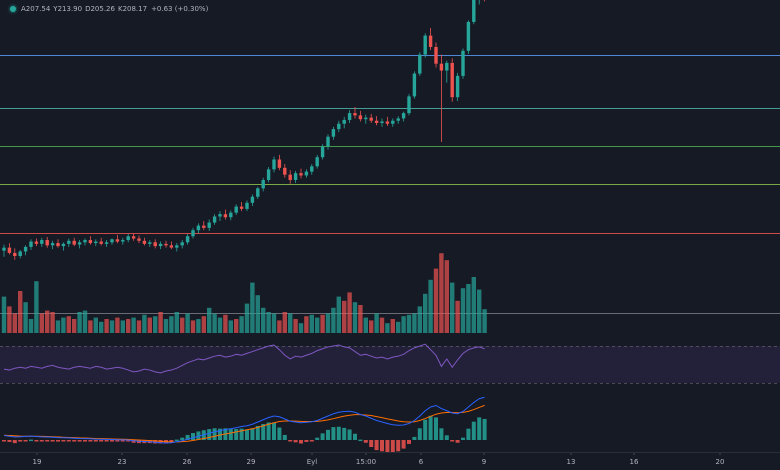 The image size is (780, 470). I want to click on rsi-pane, so click(390, 363).